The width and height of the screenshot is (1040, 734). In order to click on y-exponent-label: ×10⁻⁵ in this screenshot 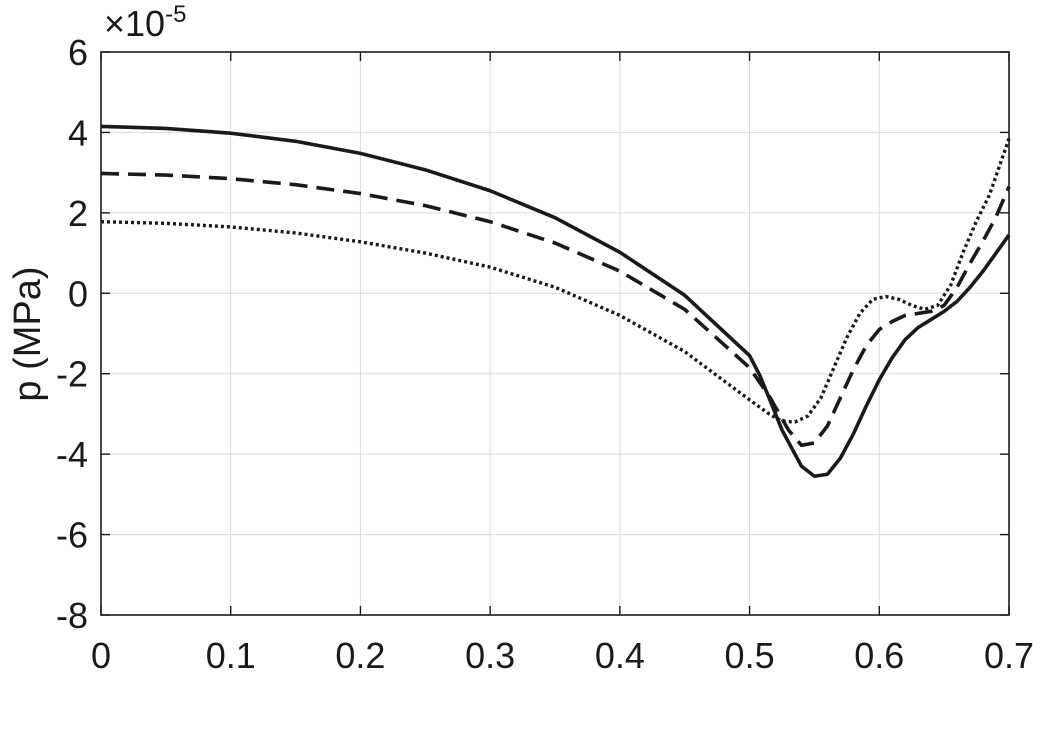, I will do `click(145, 22)`.